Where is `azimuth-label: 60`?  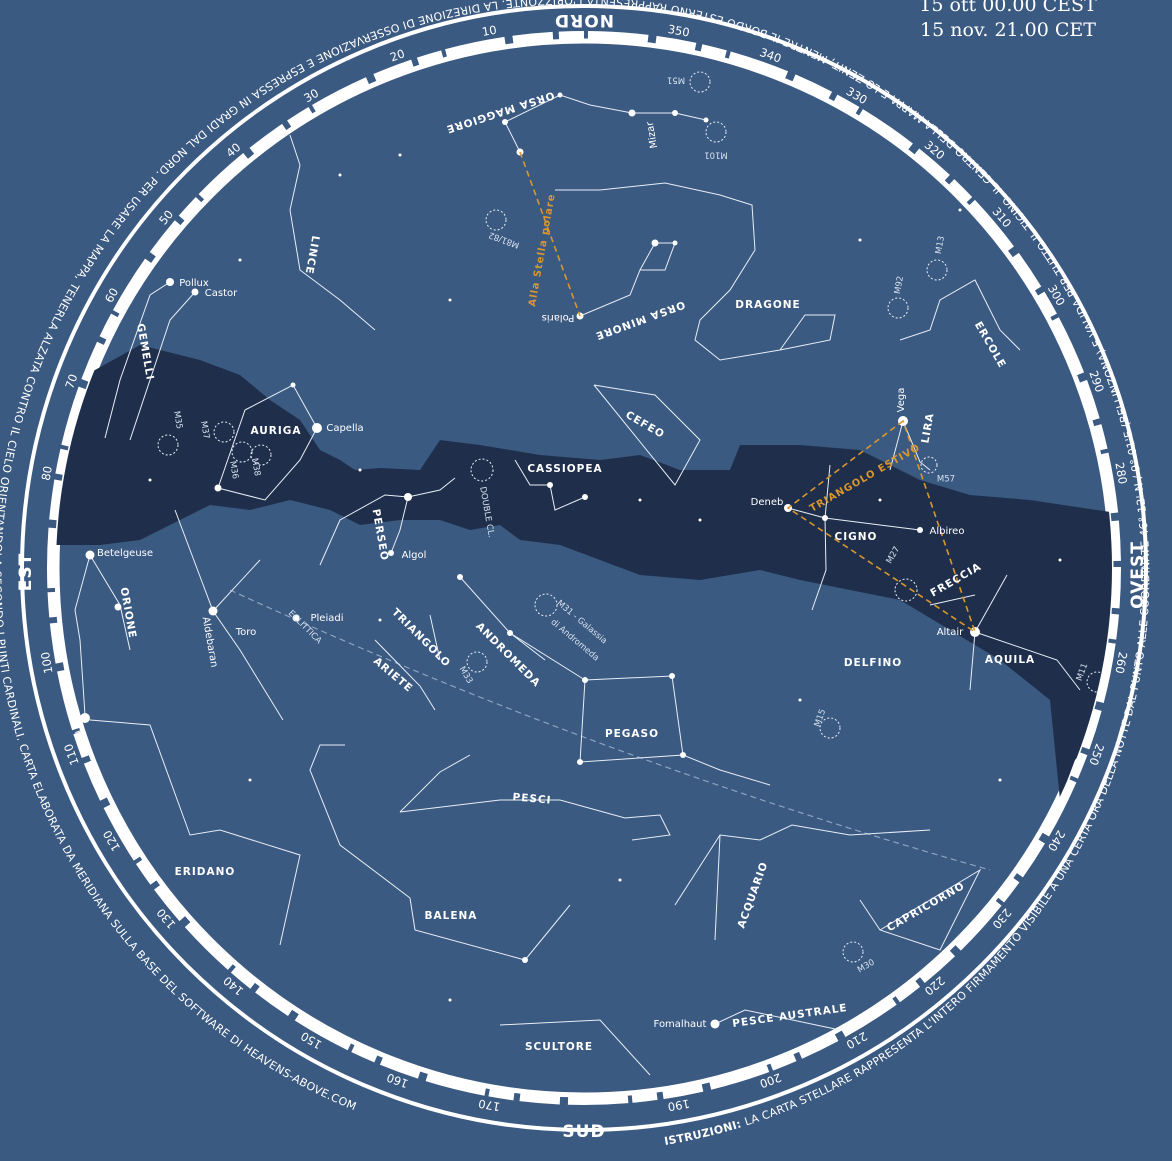 azimuth-label: 60 is located at coordinates (111, 295).